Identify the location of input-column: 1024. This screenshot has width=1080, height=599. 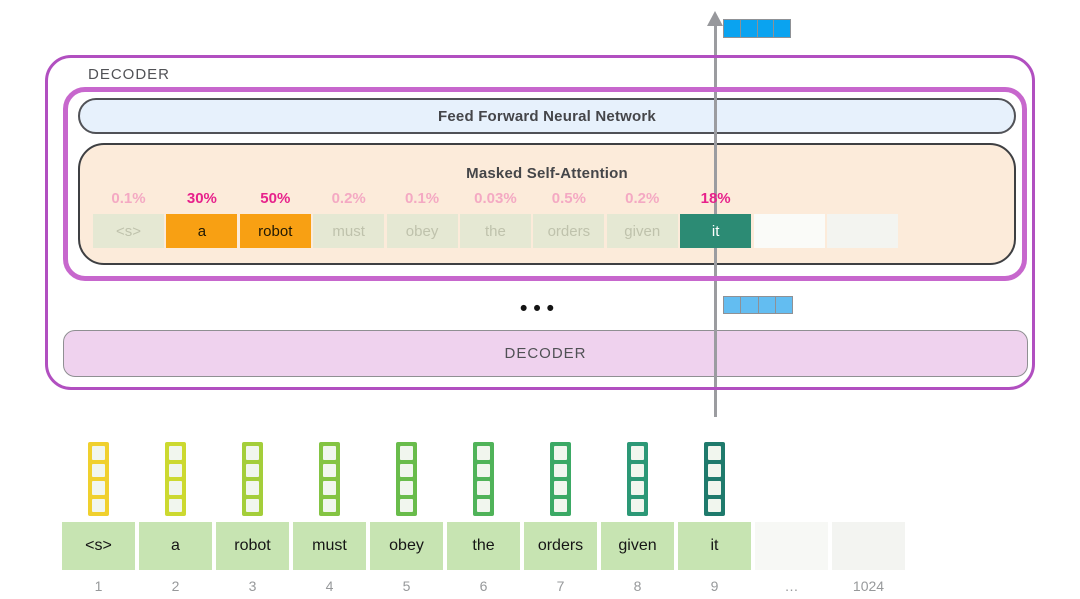
(868, 518).